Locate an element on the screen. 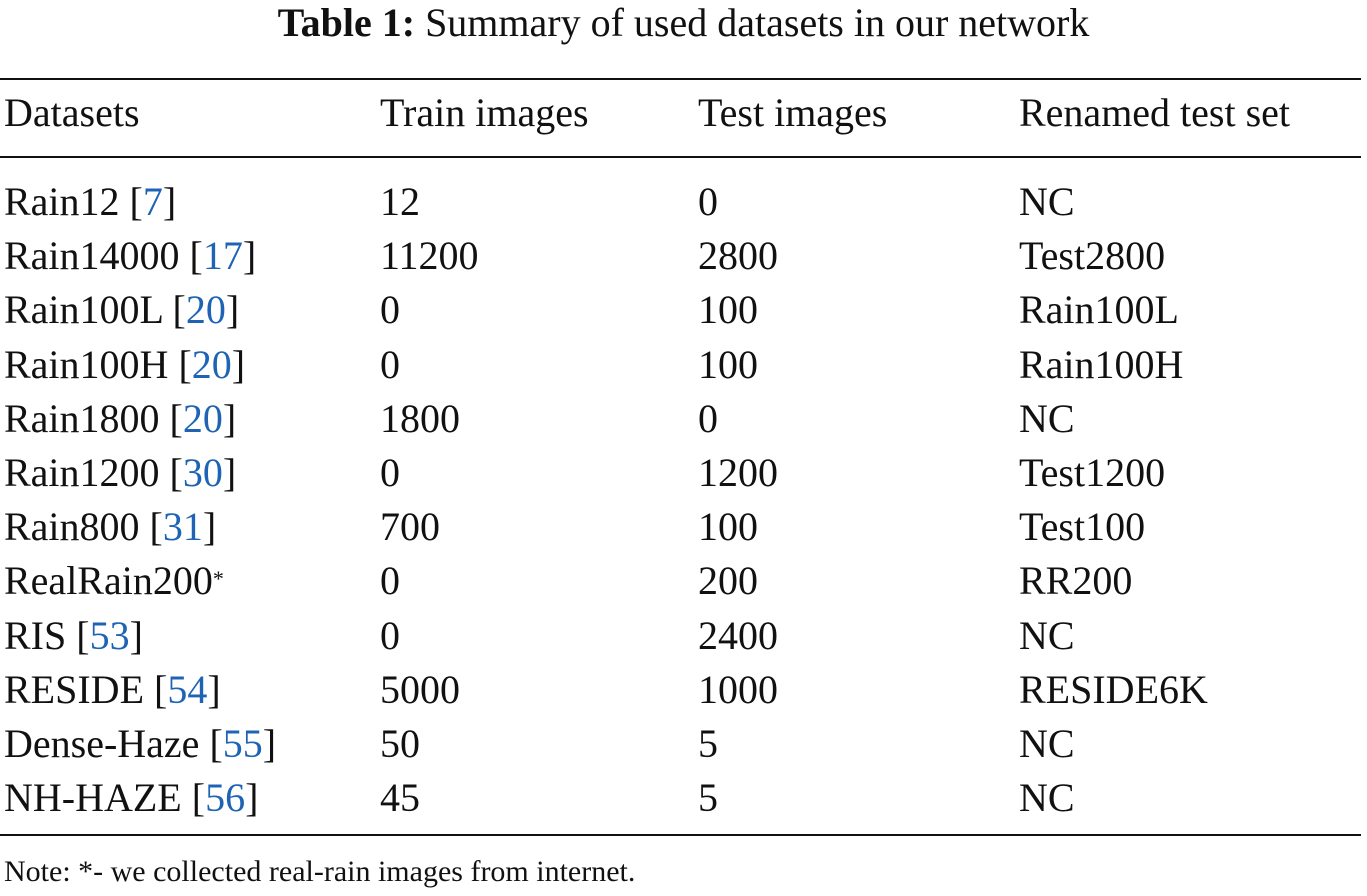 The width and height of the screenshot is (1367, 896). train-images-cell: 12 is located at coordinates (400, 201).